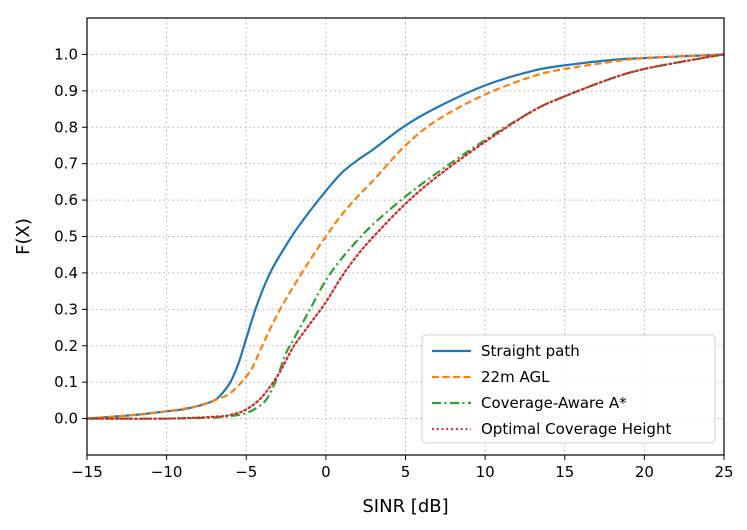  Describe the element at coordinates (723, 472) in the screenshot. I see `x-tick-label: 25` at that location.